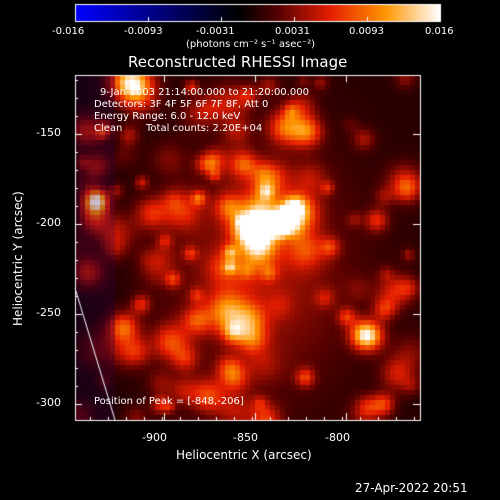 The image size is (500, 500). What do you see at coordinates (204, 92) in the screenshot?
I see `annotation-time-range: 9-Jan-2003 21:14:00.000 to 21:20:00.000` at bounding box center [204, 92].